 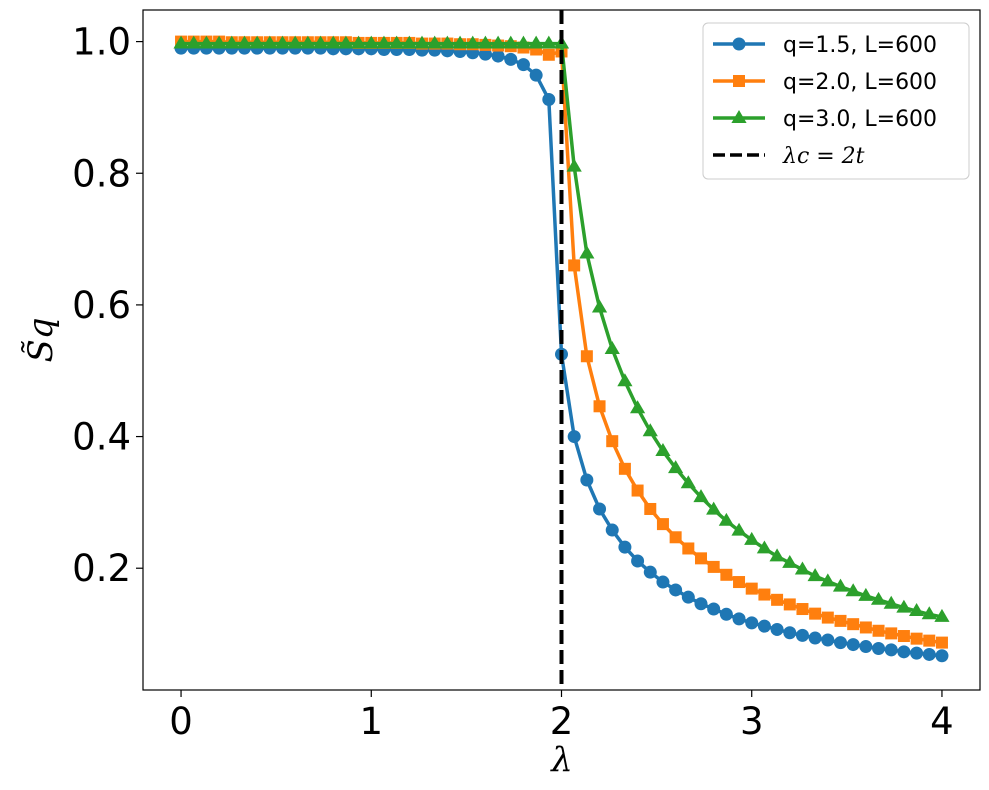 I want to click on y-tick-label: 0.4, so click(x=101, y=437).